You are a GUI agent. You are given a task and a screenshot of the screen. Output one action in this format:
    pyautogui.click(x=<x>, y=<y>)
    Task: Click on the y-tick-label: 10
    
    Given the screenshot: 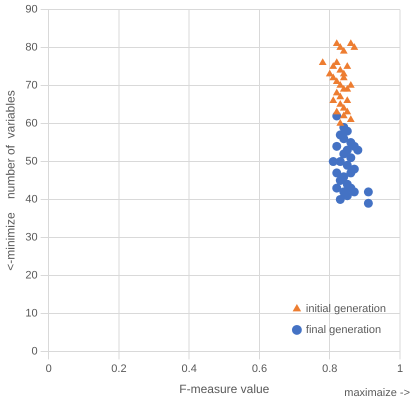 What is the action you would take?
    pyautogui.click(x=31, y=313)
    